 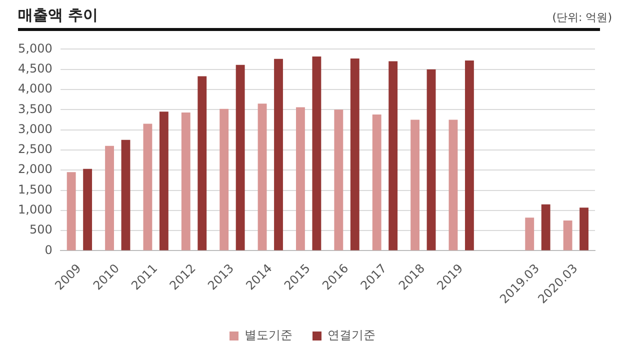 I want to click on text: (단위: 억원), so click(x=582, y=17).